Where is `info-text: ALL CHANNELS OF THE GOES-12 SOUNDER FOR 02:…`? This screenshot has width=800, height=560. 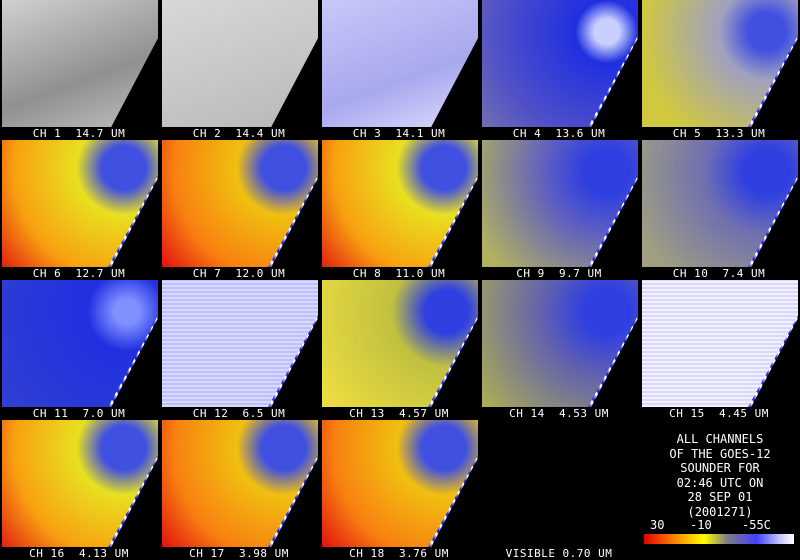 info-text: ALL CHANNELS OF THE GOES-12 SOUNDER FOR 02:… is located at coordinates (720, 475).